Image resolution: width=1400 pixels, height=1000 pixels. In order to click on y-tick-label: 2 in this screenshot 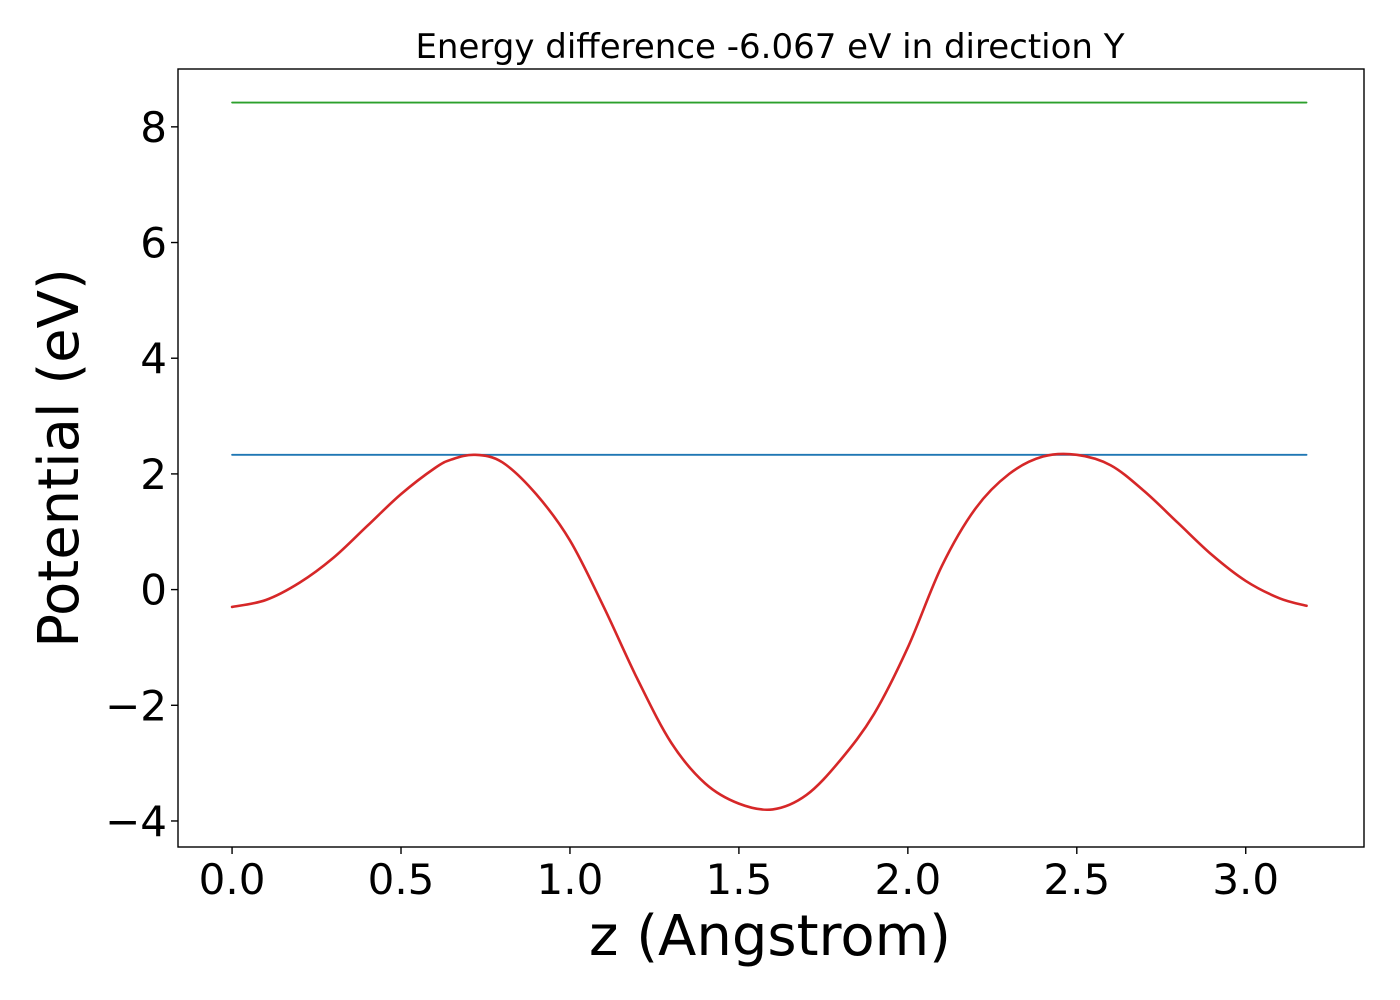, I will do `click(153, 474)`.